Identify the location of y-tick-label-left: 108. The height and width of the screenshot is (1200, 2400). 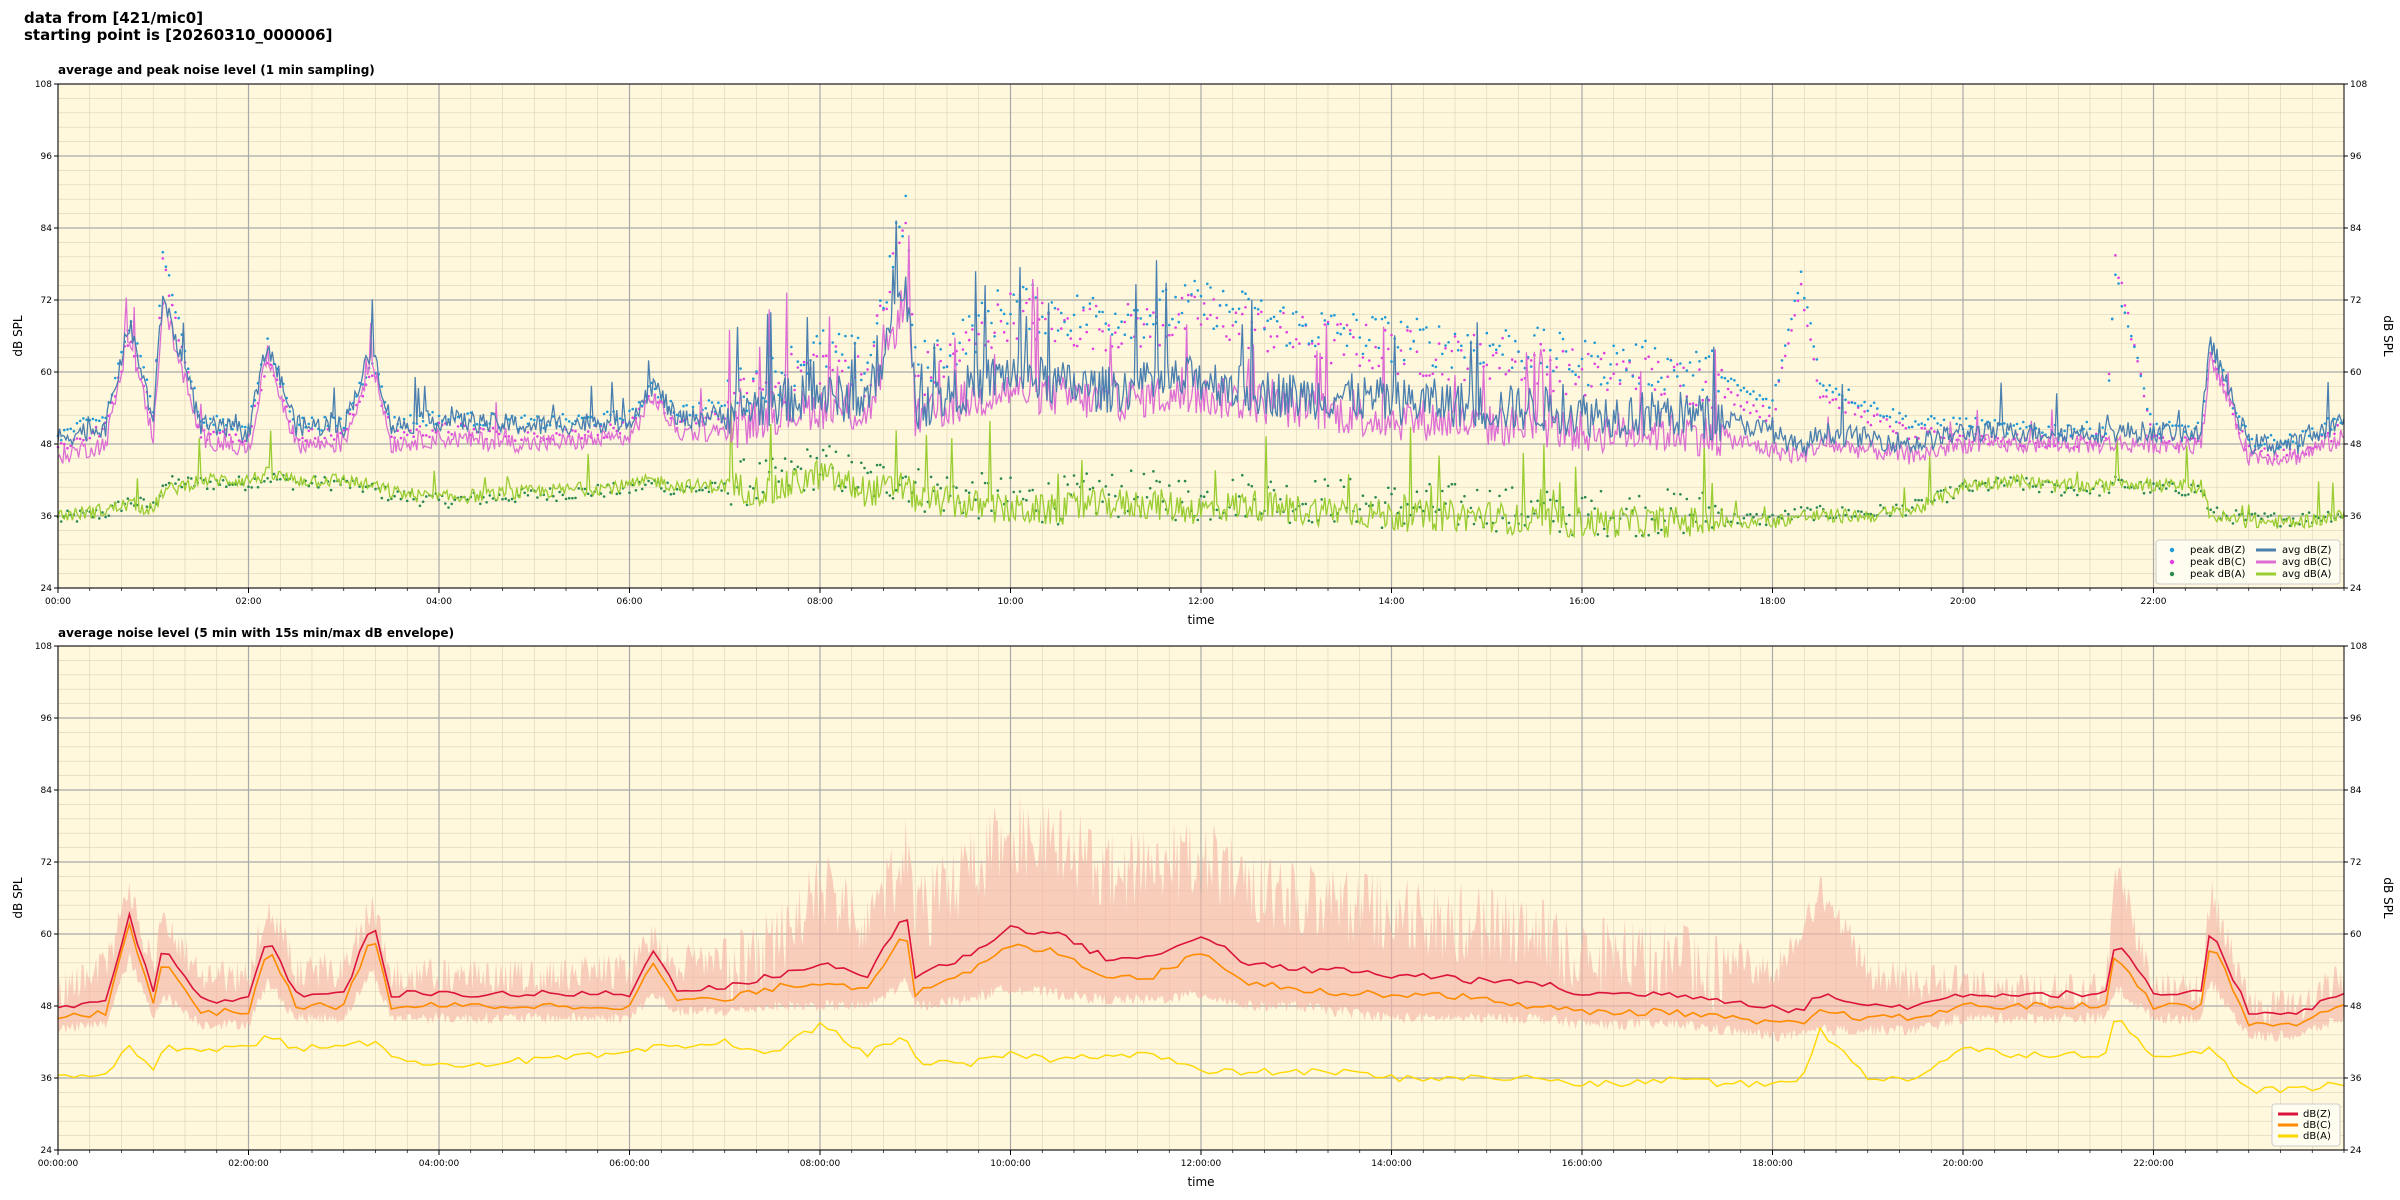
(43, 85).